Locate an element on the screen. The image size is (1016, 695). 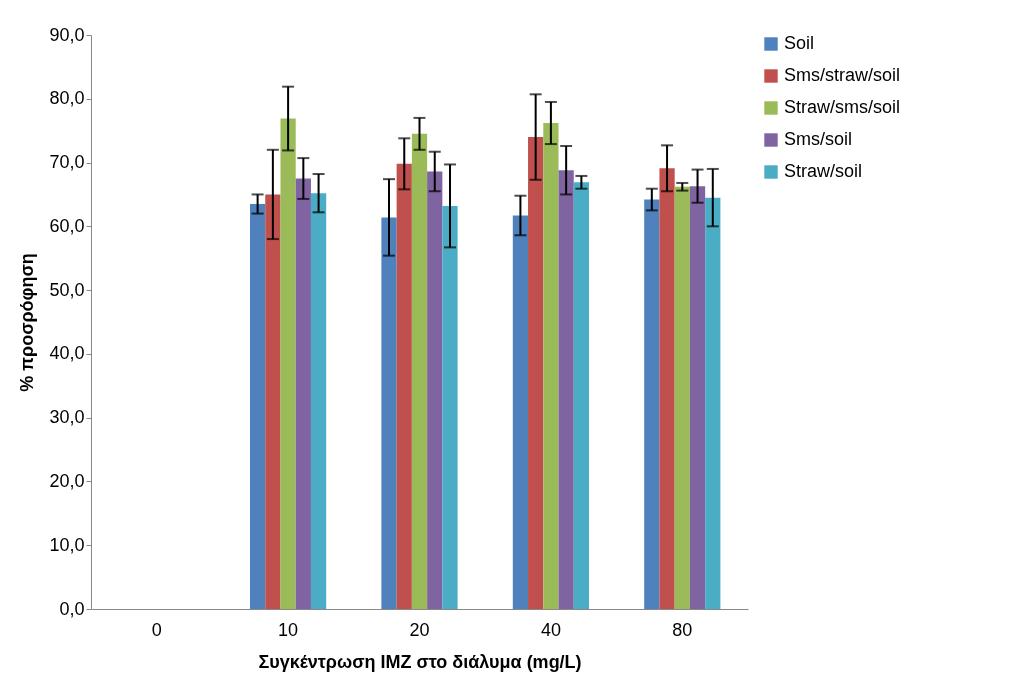
legend-label: Sms/soil is located at coordinates (818, 139).